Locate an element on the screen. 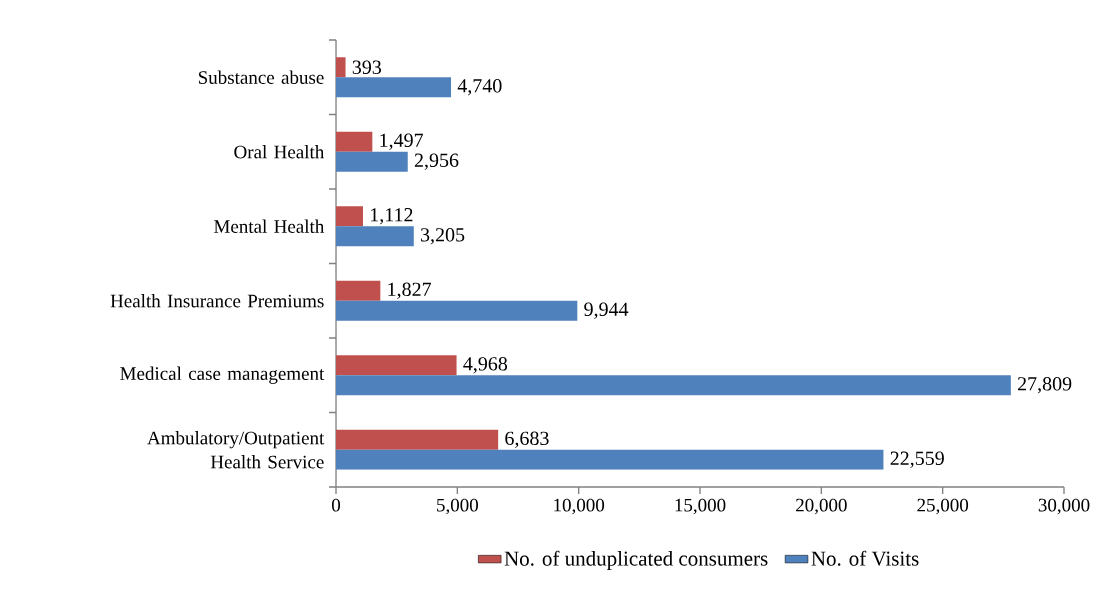 The height and width of the screenshot is (604, 1109). data-label: 3,205 is located at coordinates (443, 236).